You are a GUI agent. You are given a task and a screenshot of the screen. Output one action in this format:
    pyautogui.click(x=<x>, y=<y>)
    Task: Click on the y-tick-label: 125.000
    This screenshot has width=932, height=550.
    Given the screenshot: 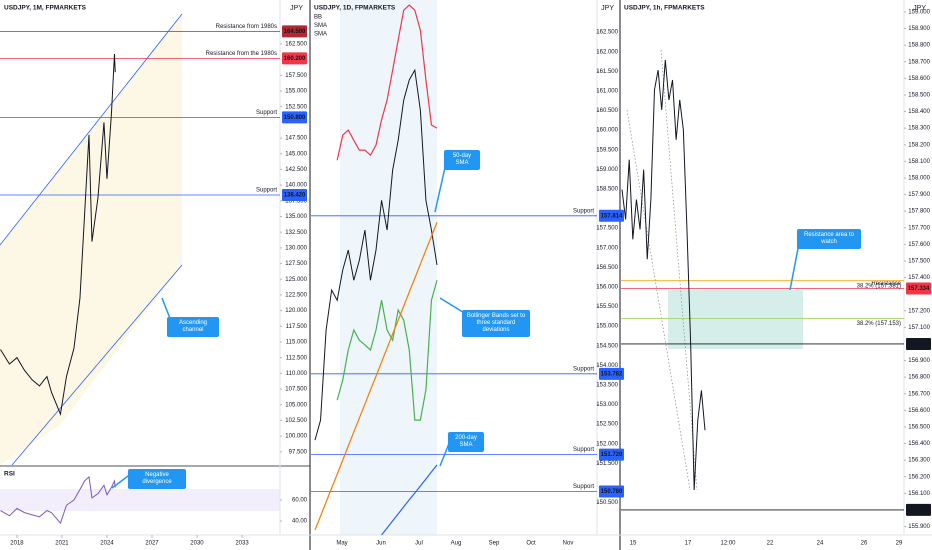 What is the action you would take?
    pyautogui.click(x=296, y=280)
    